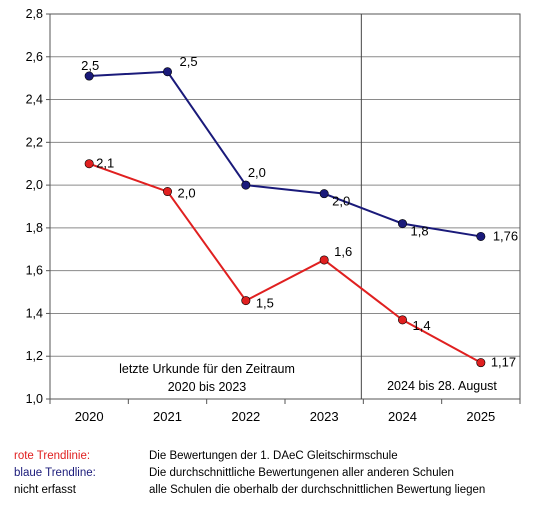 The width and height of the screenshot is (550, 505). What do you see at coordinates (105, 163) in the screenshot?
I see `data-label: 2,1` at bounding box center [105, 163].